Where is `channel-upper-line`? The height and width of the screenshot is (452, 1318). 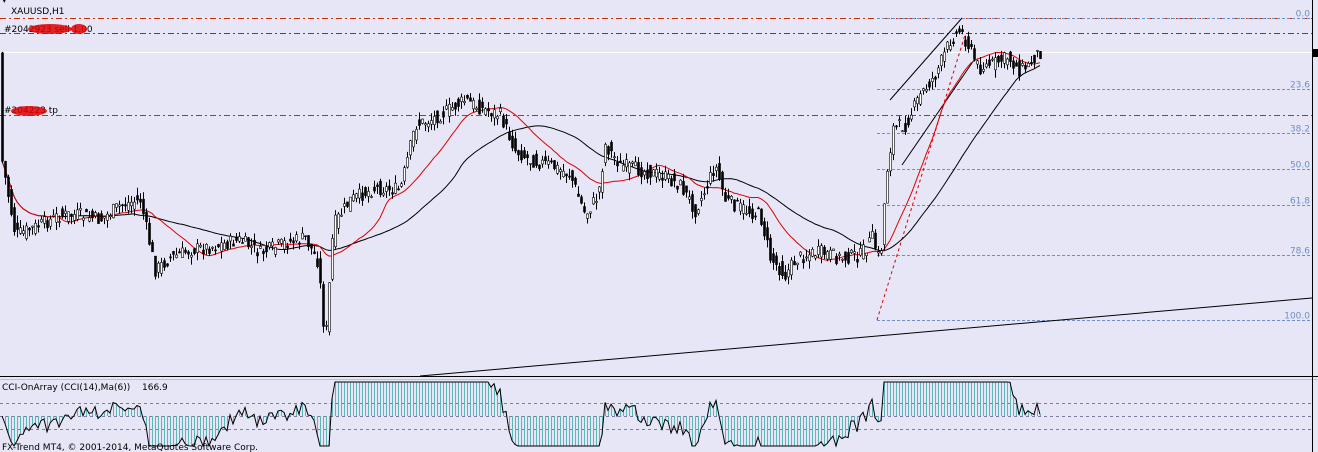 channel-upper-line is located at coordinates (926, 59).